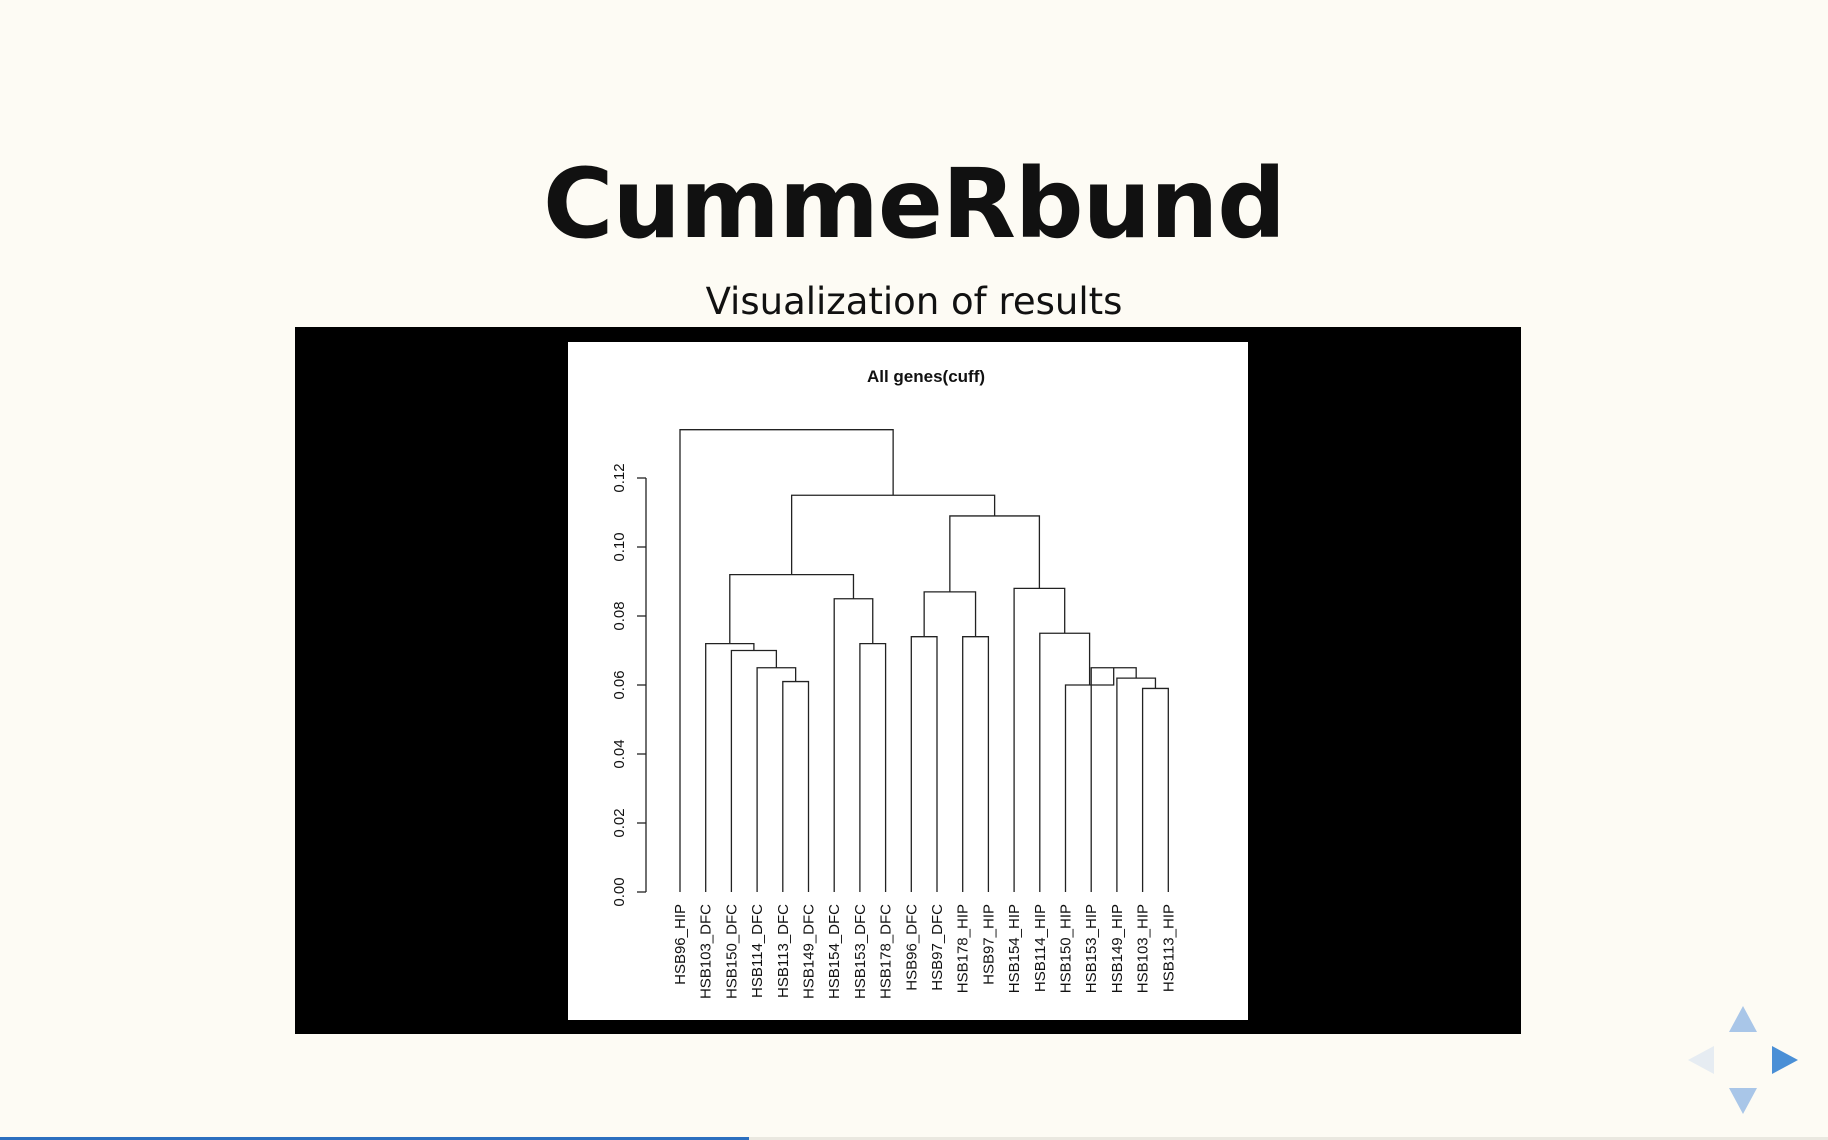 The height and width of the screenshot is (1140, 1828). Describe the element at coordinates (988, 944) in the screenshot. I see `leaf-label: HSB97_HIP` at that location.